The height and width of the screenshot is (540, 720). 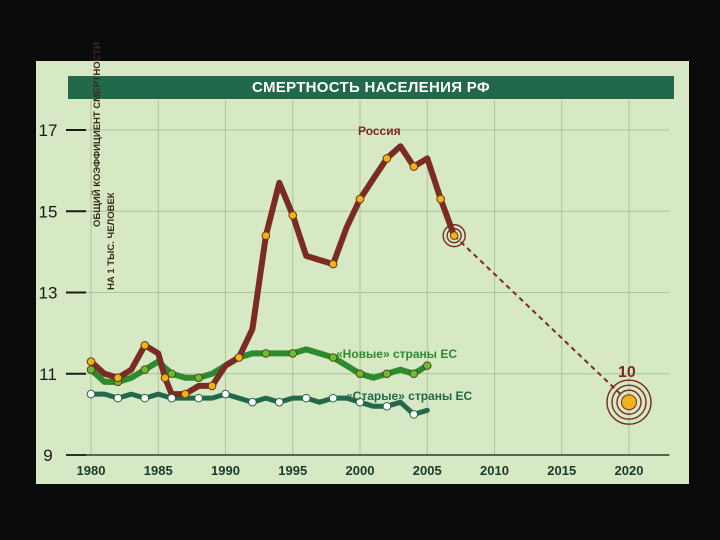 What do you see at coordinates (47, 455) in the screenshot?
I see `y-tick-label-9: 9` at bounding box center [47, 455].